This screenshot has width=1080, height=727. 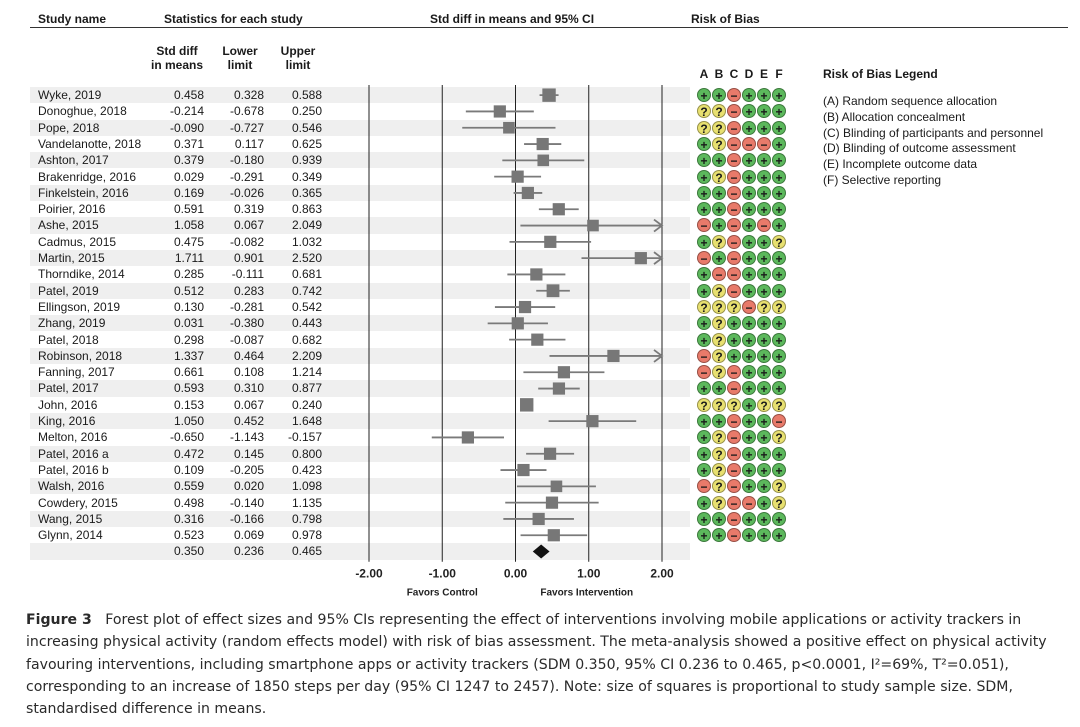 What do you see at coordinates (188, 209) in the screenshot?
I see `study-smd: 0.591` at bounding box center [188, 209].